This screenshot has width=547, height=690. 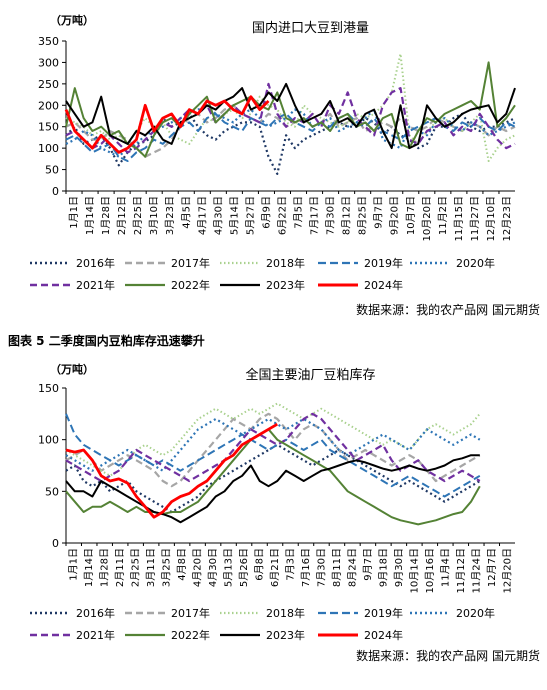 I want to click on chart-title: 国内进口大豆到港量, so click(x=310, y=28).